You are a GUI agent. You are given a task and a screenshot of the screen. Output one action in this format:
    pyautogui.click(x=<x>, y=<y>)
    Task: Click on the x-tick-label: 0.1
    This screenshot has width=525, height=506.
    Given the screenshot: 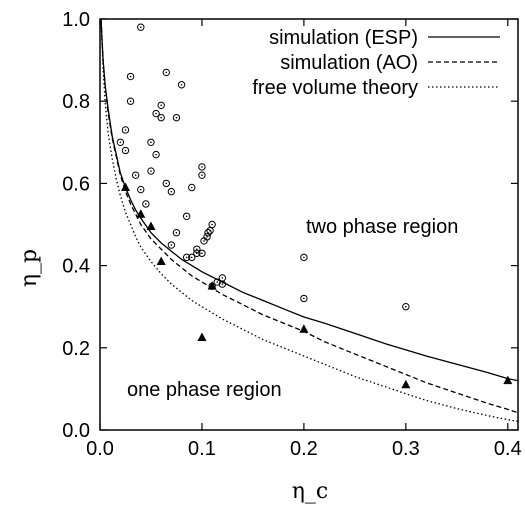 What is the action you would take?
    pyautogui.click(x=202, y=449)
    